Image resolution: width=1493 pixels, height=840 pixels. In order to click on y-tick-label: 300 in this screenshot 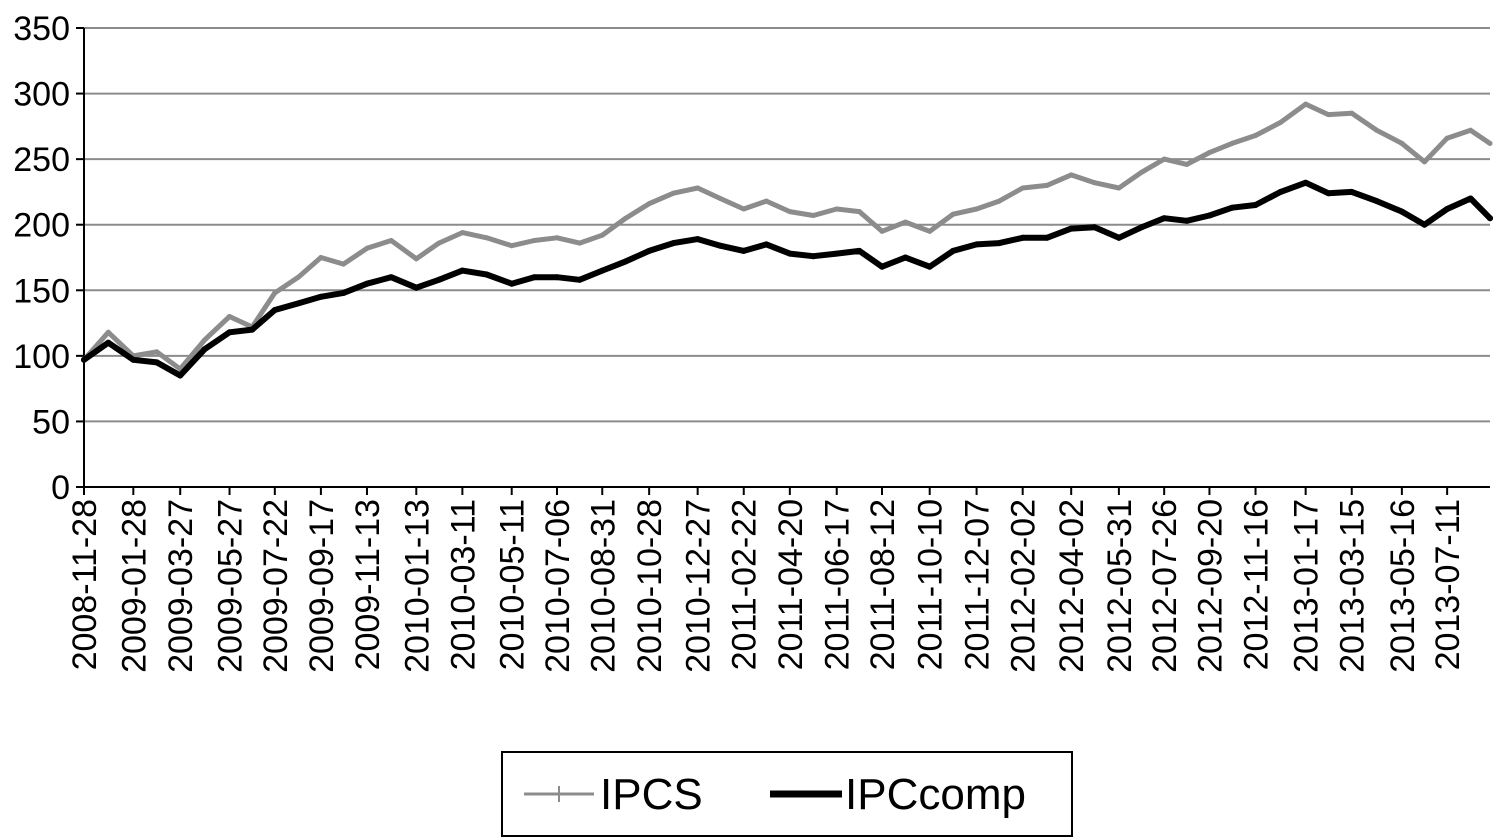, I will do `click(41, 95)`.